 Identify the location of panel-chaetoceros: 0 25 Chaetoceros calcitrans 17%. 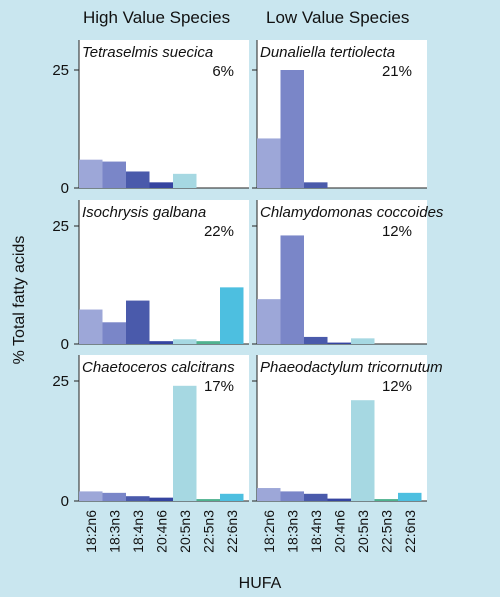
(150, 432).